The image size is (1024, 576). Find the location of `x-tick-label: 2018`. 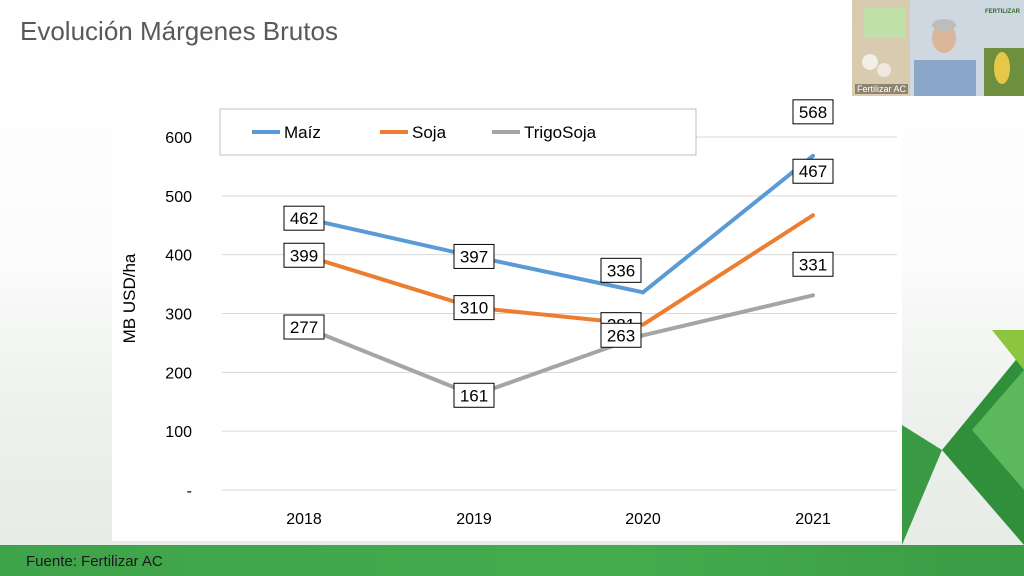

x-tick-label: 2018 is located at coordinates (304, 519).